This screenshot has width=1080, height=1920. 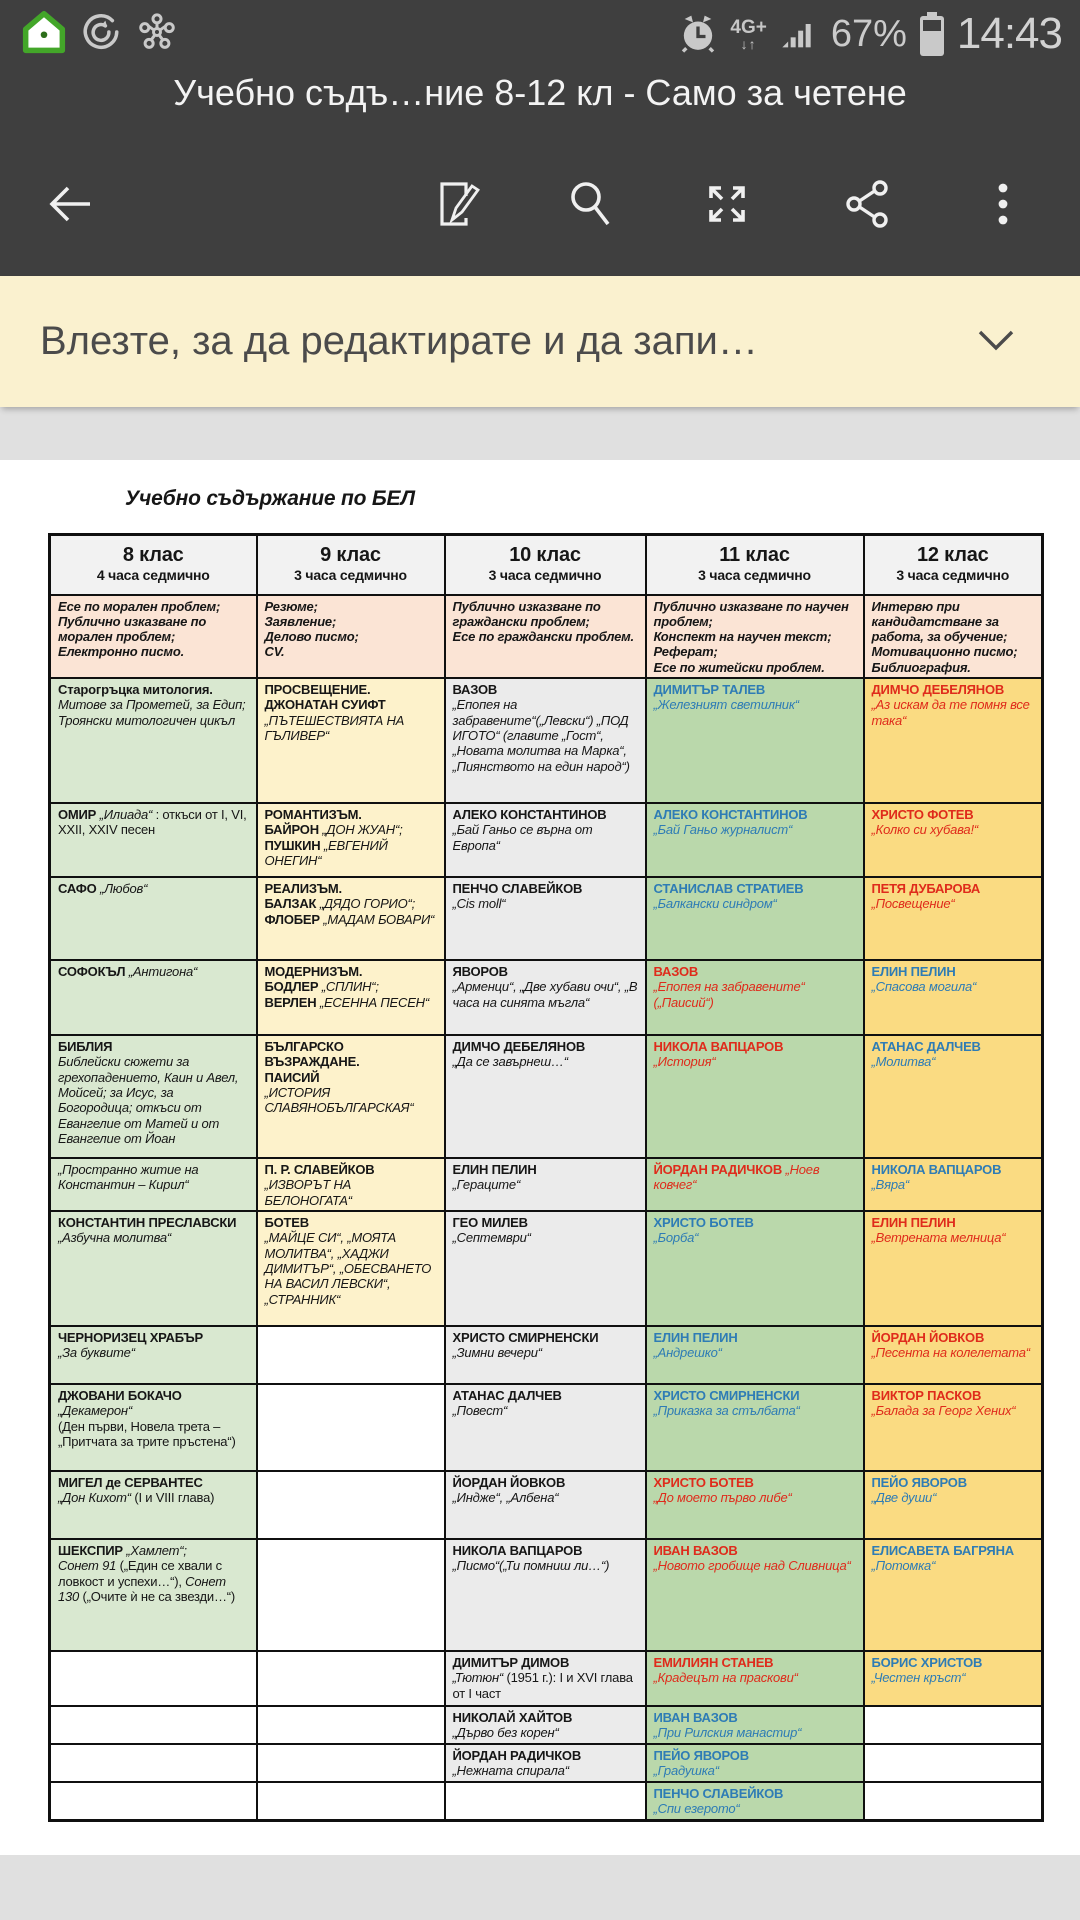 What do you see at coordinates (703, 1483) in the screenshot?
I see `cell-text: ХРИСТО БОТЕВ` at bounding box center [703, 1483].